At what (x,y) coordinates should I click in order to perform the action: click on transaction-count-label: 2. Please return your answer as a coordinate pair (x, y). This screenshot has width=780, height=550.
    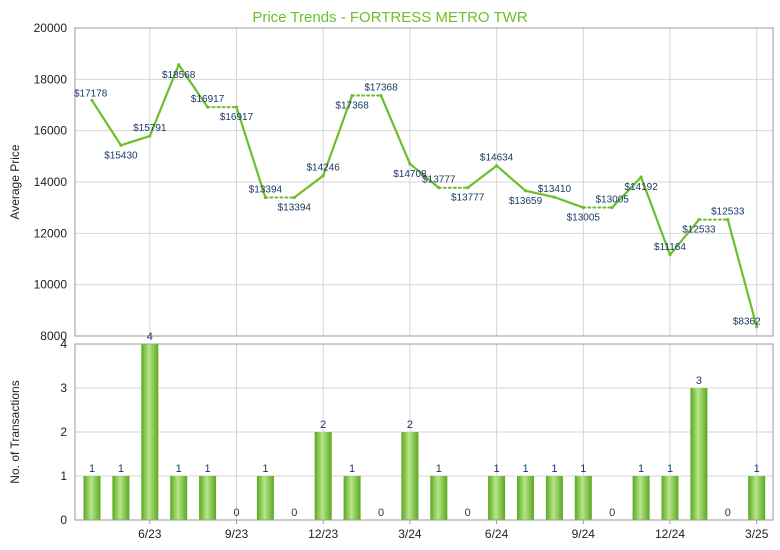
    Looking at the image, I should click on (323, 425).